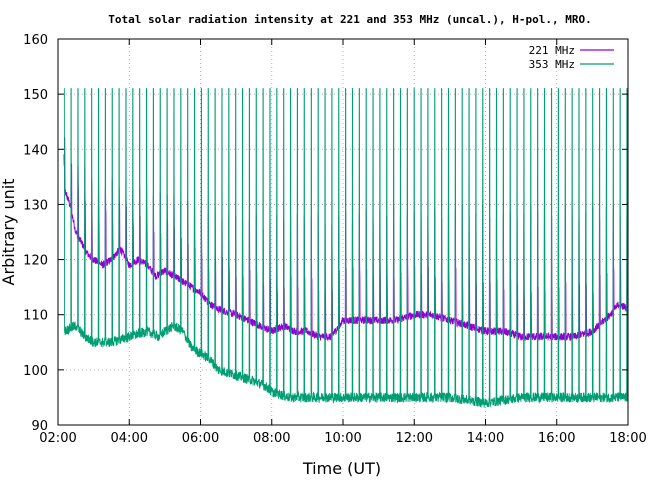  I want to click on y-tick-label: 90, so click(39, 426).